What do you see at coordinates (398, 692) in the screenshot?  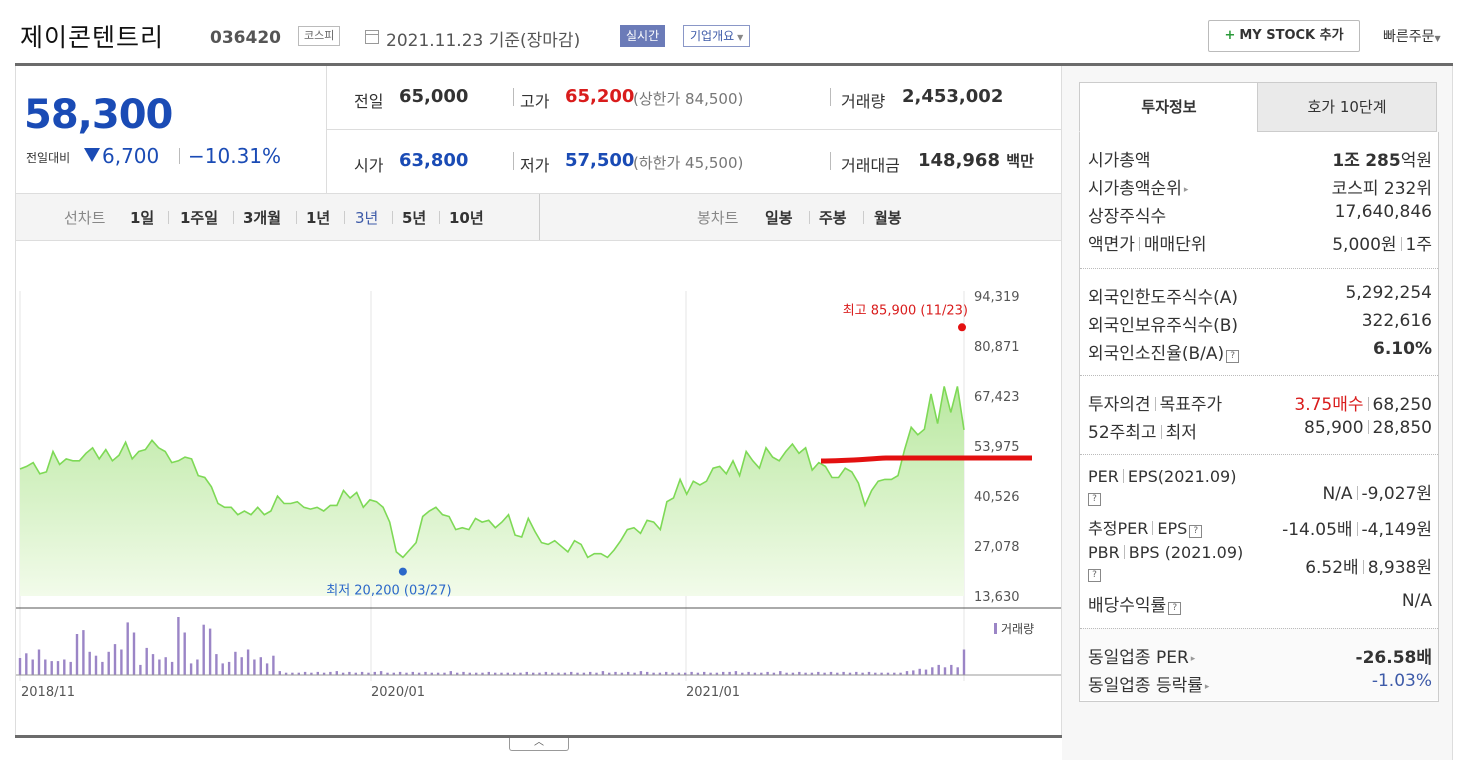 I see `x-tick-label: 2020/01` at bounding box center [398, 692].